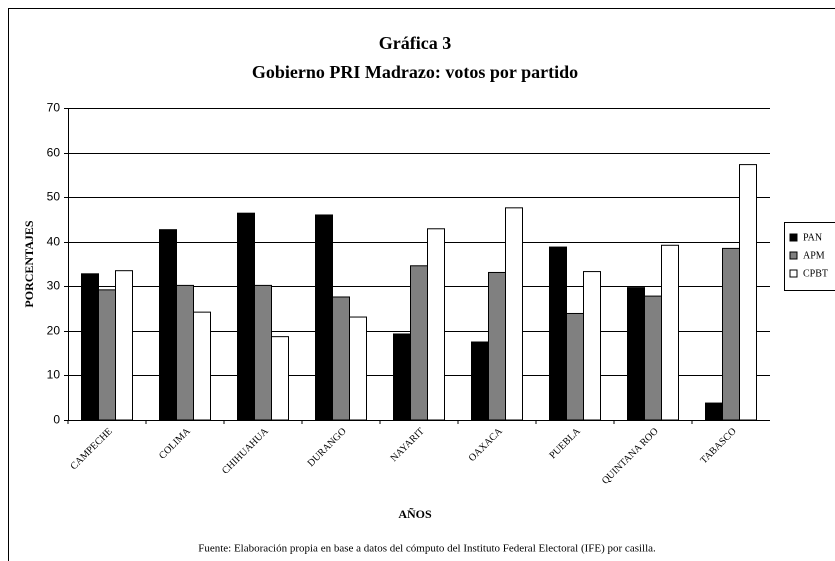 Image resolution: width=835 pixels, height=561 pixels. I want to click on y-tick-label: 60, so click(54, 153).